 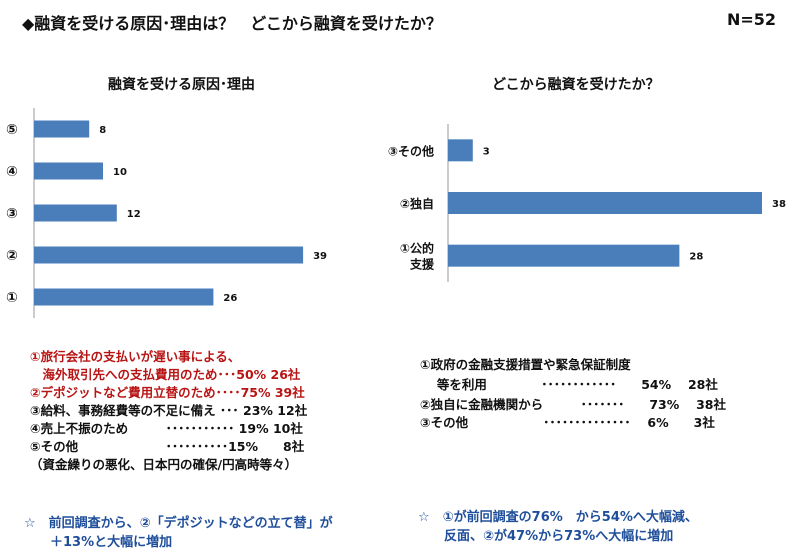 I want to click on left-note-line: ⑤その他 ･･････････15% 8社, so click(x=167, y=446).